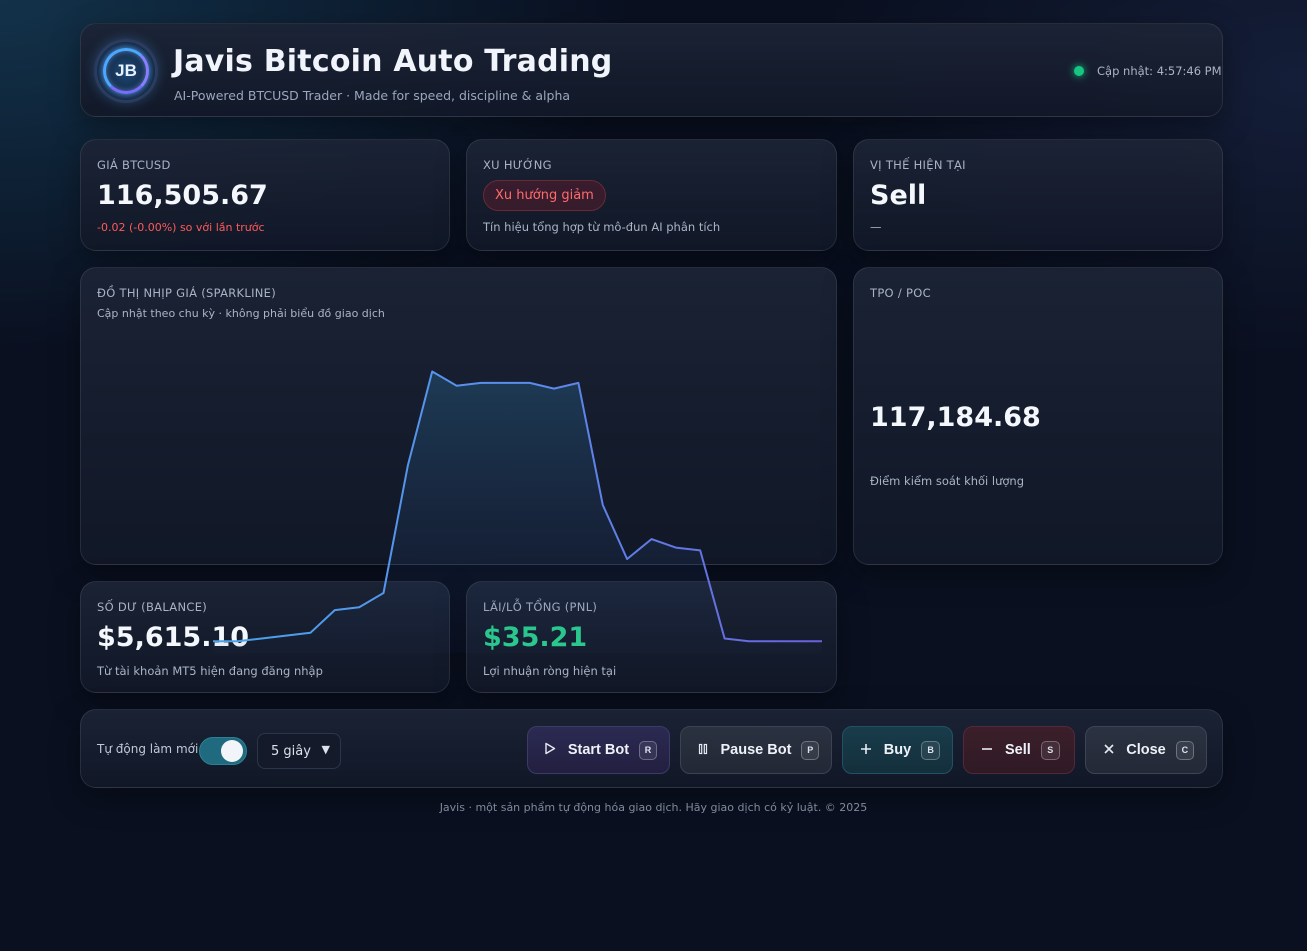 Image resolution: width=1307 pixels, height=951 pixels. I want to click on tpo-label: TPO / POC, so click(900, 293).